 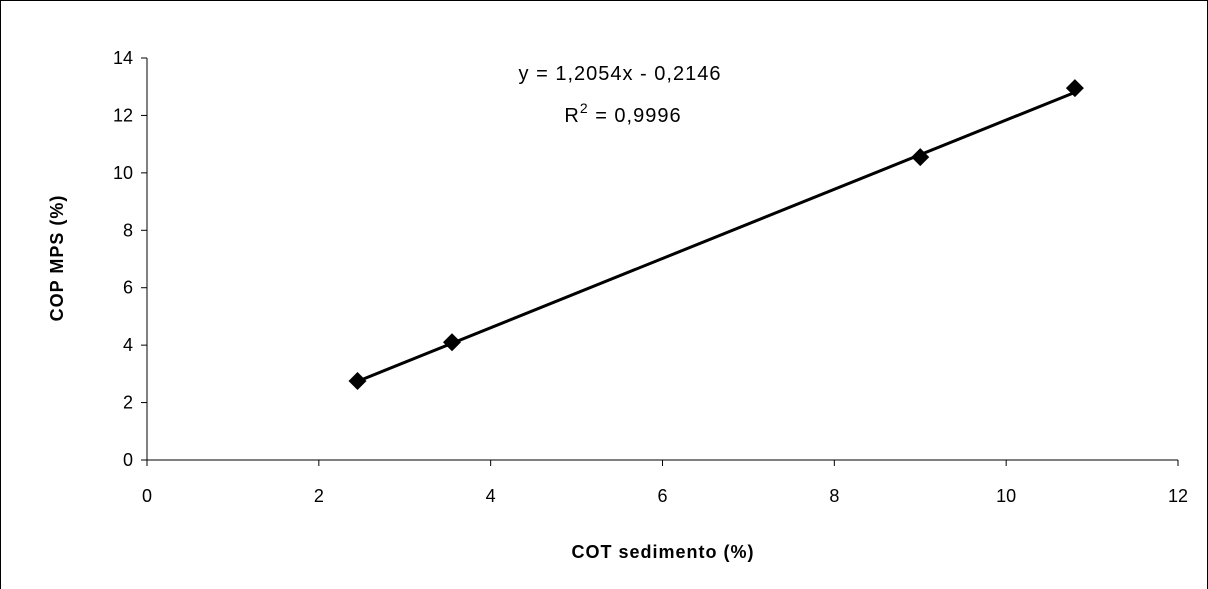 I want to click on y-tick-label: 8, so click(x=128, y=230).